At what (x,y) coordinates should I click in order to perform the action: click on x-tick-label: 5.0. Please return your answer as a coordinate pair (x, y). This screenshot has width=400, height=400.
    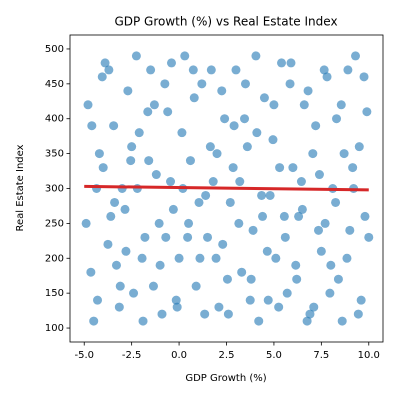
    Looking at the image, I should click on (274, 355).